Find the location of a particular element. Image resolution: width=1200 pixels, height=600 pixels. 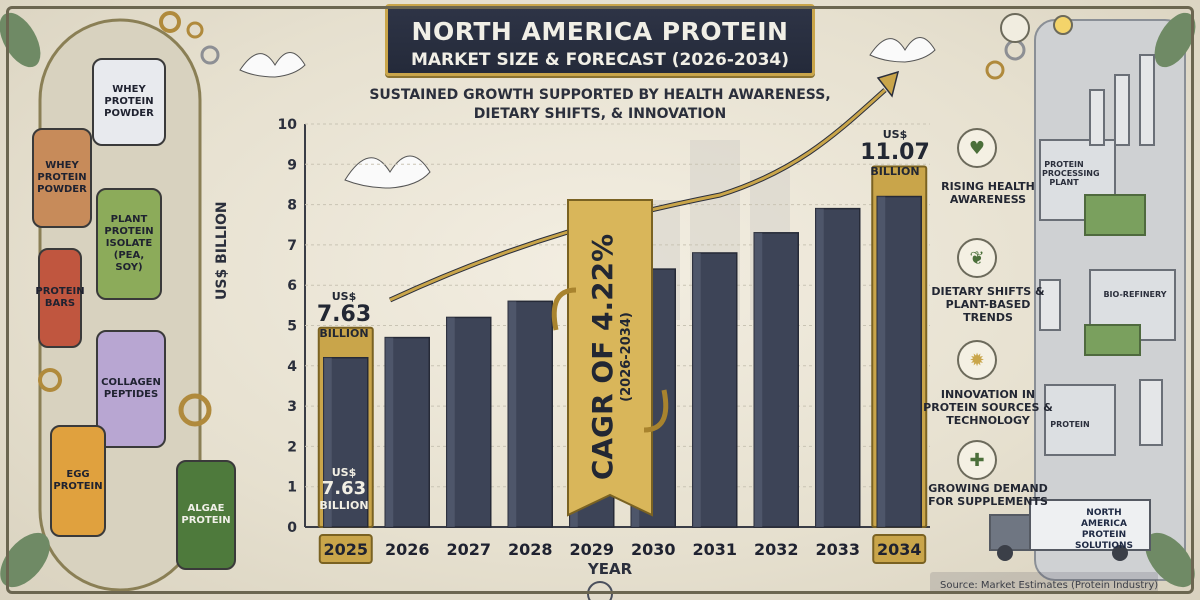

cagr-value: CAGR OF 4.22% is located at coordinates (602, 357).